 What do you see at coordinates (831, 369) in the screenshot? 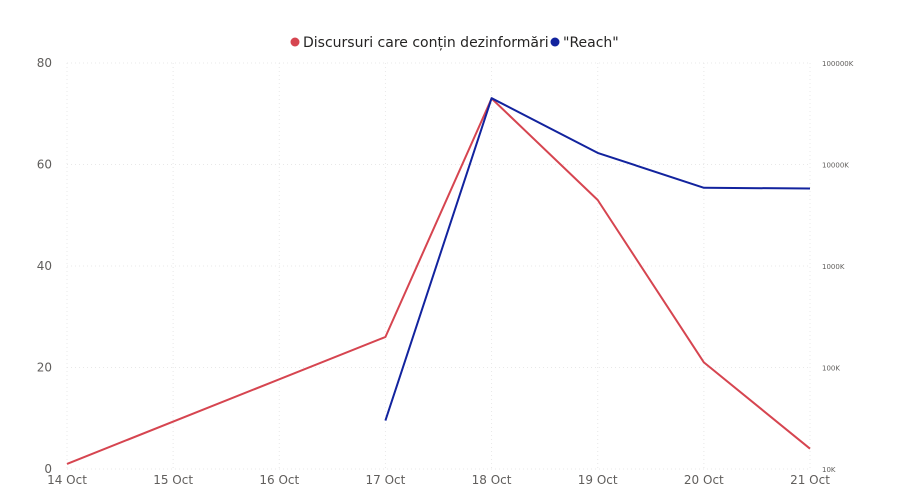
I see `right-tick-label: 100K` at bounding box center [831, 369].